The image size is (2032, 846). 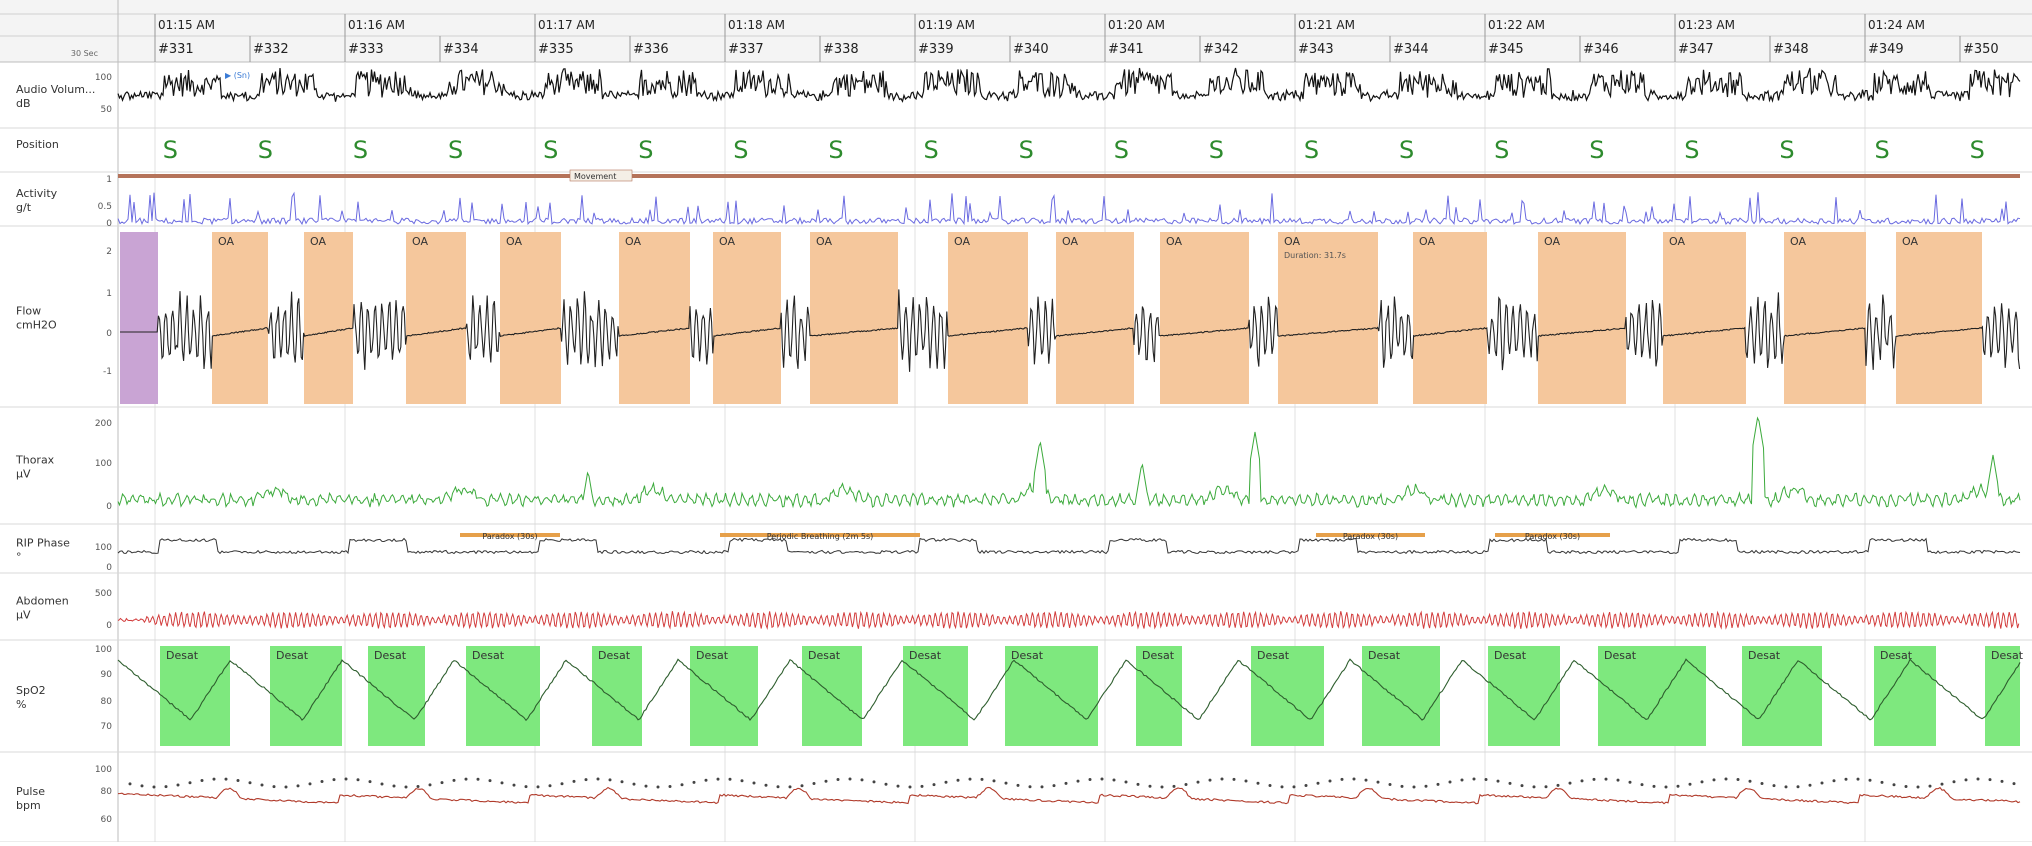 What do you see at coordinates (1706, 25) in the screenshot?
I see `time-label-8: 01:23 AM` at bounding box center [1706, 25].